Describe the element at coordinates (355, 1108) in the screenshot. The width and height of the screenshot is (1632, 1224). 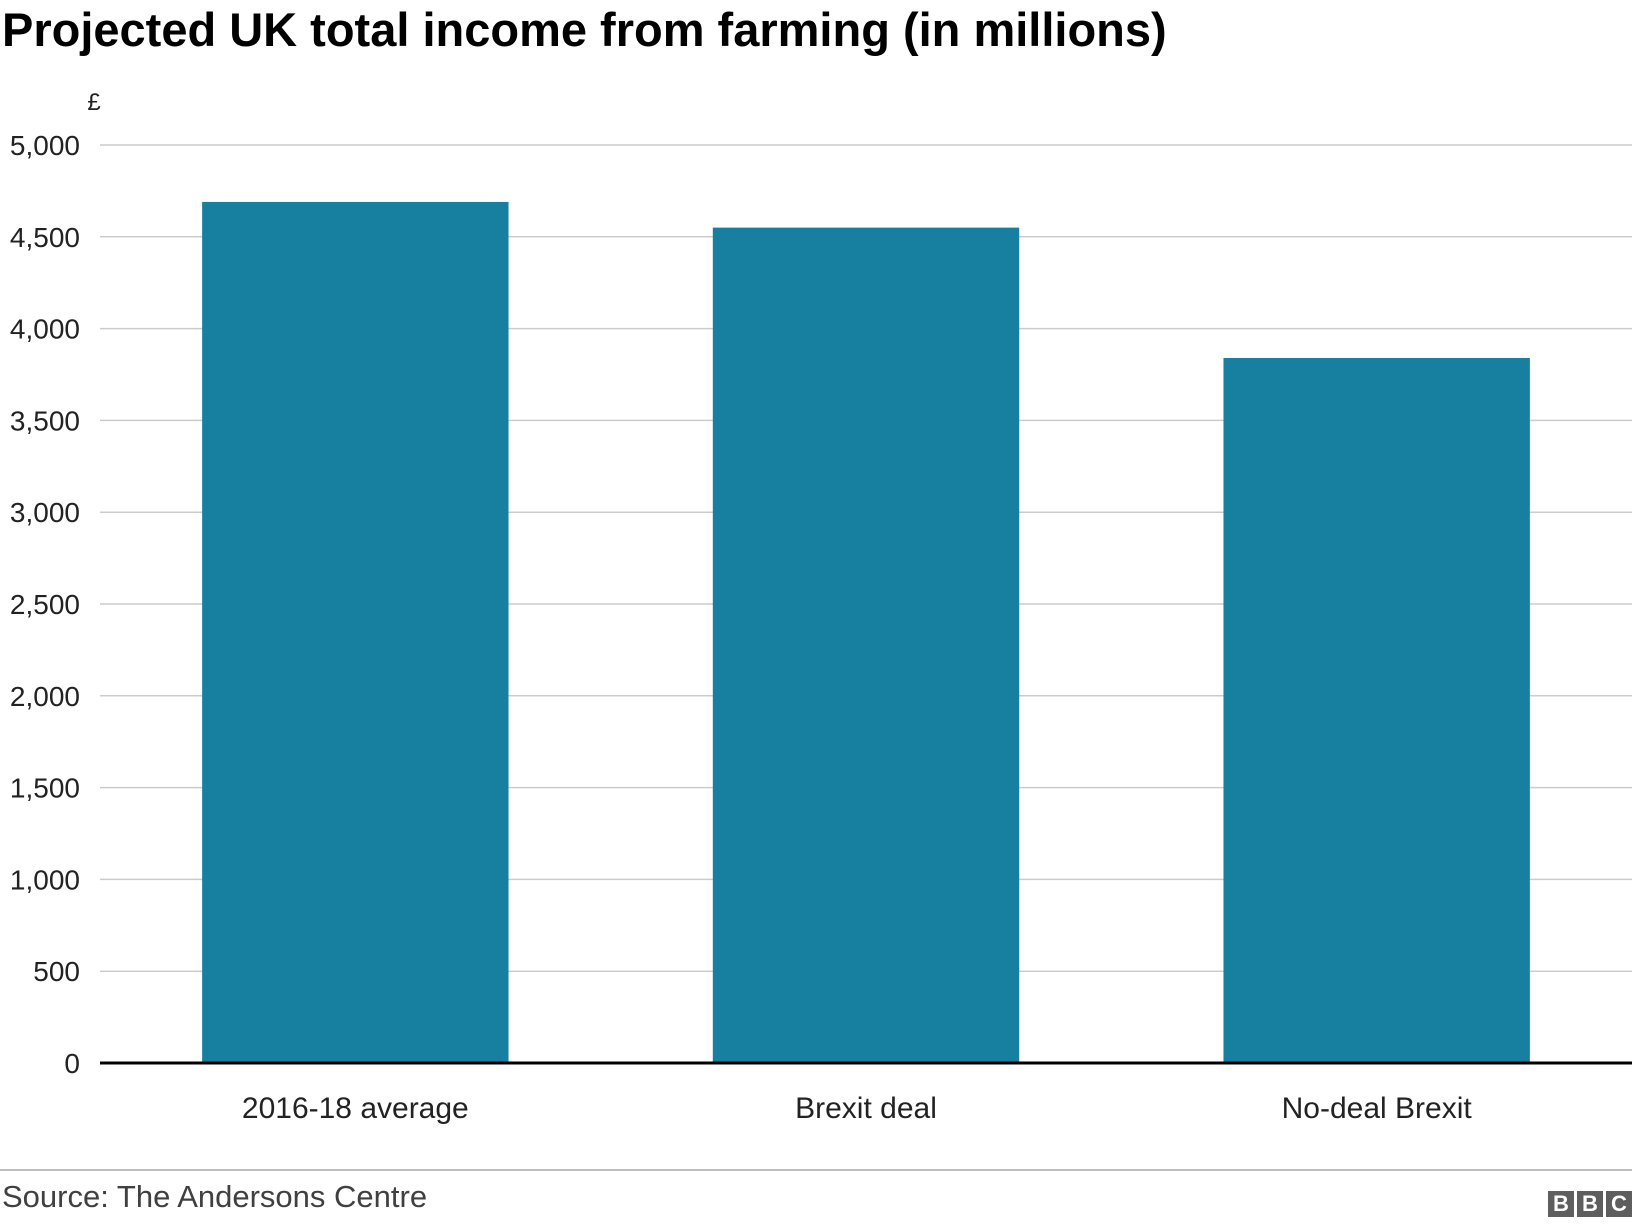
I see `x-tick-label: 2016-18 average` at that location.